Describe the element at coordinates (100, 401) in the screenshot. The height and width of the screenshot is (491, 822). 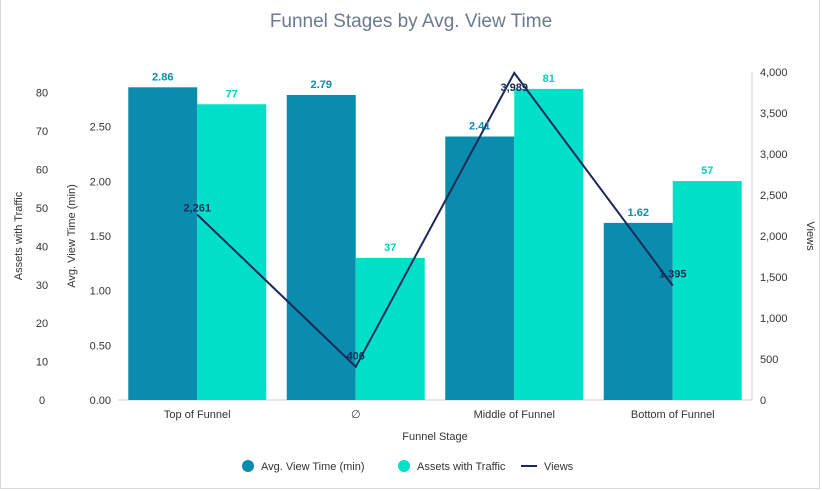
I see `left-inner-tick-label: 0.00` at that location.